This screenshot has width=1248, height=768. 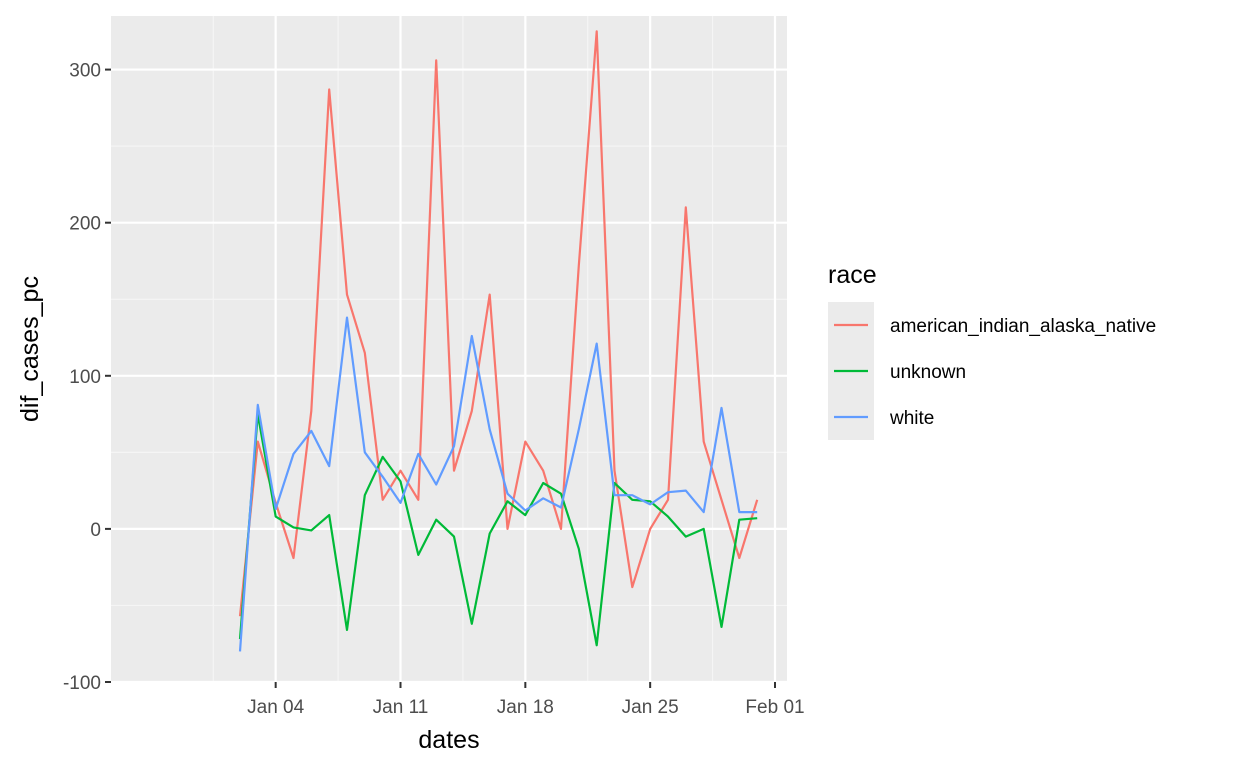 I want to click on y-tick-label: 300, so click(x=85, y=71).